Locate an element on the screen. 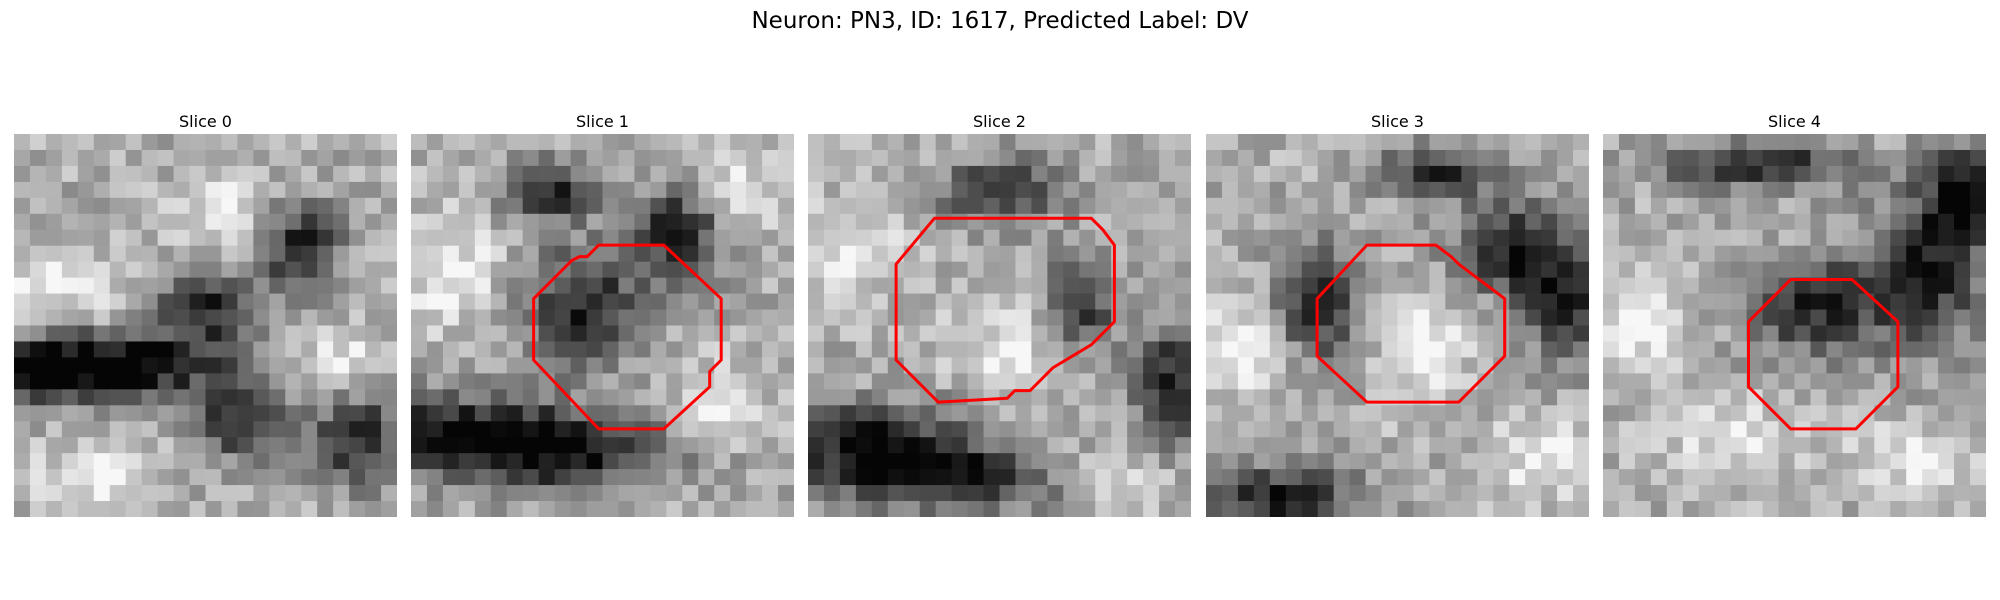  slice-panel-4: Slice 4 is located at coordinates (1794, 313).